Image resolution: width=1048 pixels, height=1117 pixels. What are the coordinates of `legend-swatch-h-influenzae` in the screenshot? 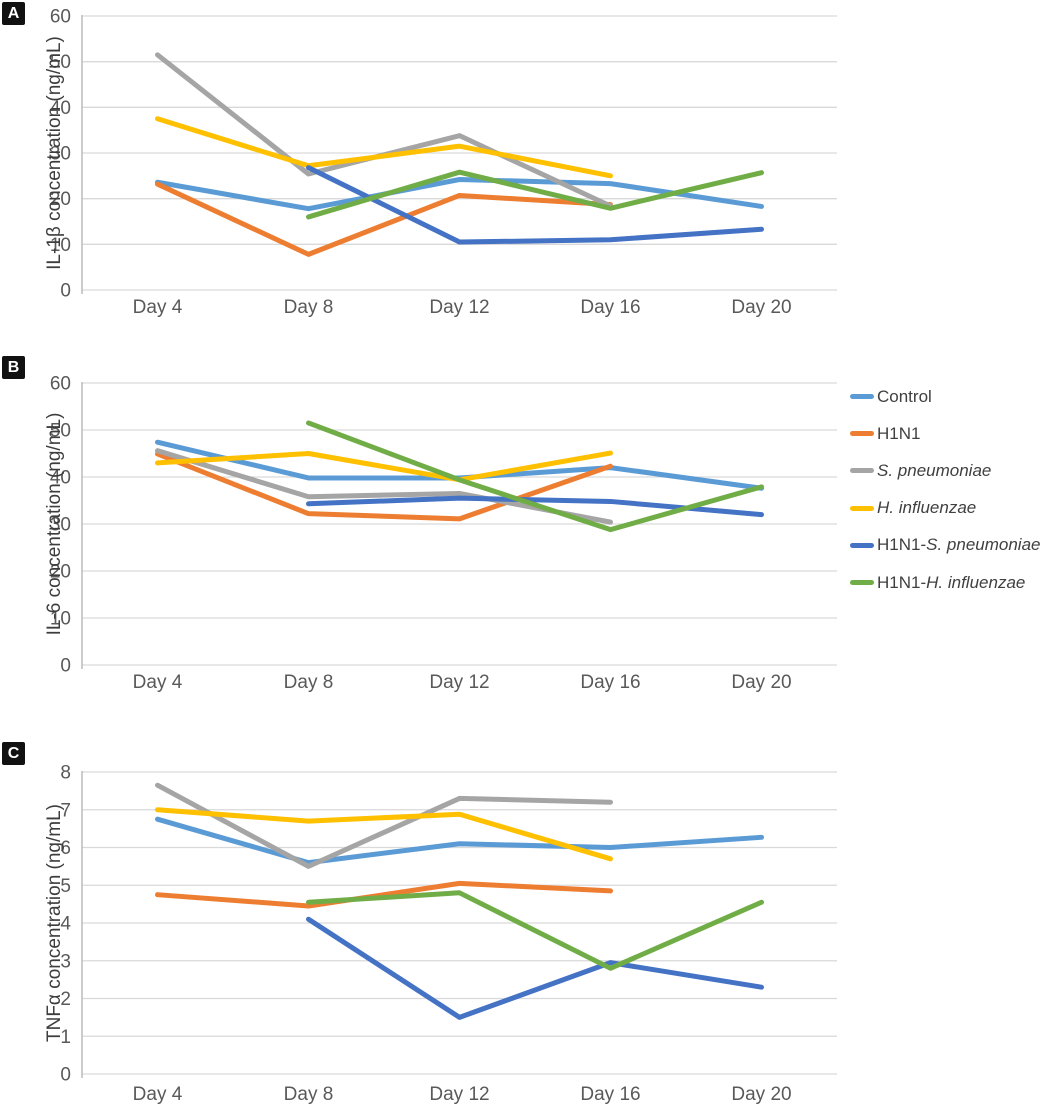 It's located at (862, 508).